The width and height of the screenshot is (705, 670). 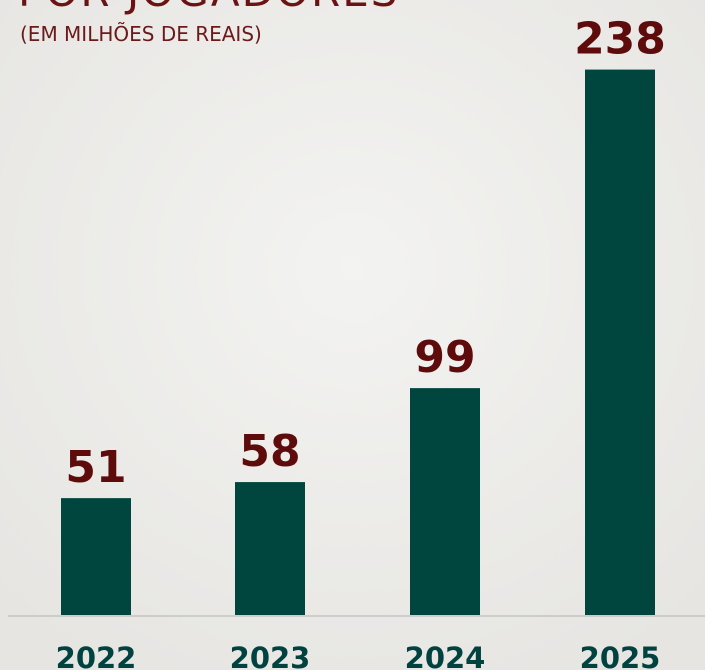 What do you see at coordinates (141, 34) in the screenshot?
I see `chart-subtitle: (EM MILHÕES DE REAIS)` at bounding box center [141, 34].